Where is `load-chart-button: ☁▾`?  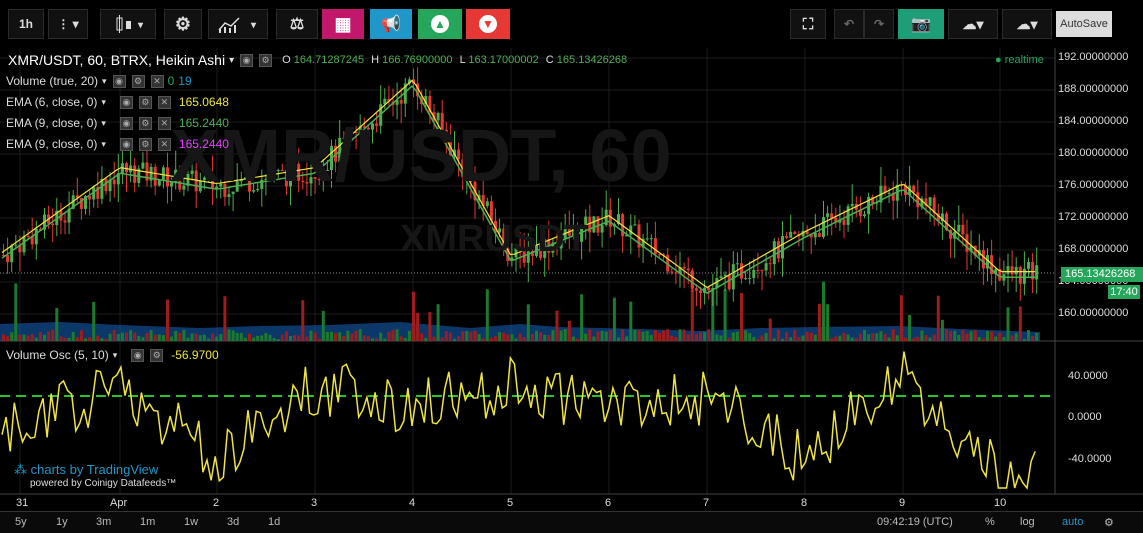
load-chart-button: ☁▾ is located at coordinates (973, 24).